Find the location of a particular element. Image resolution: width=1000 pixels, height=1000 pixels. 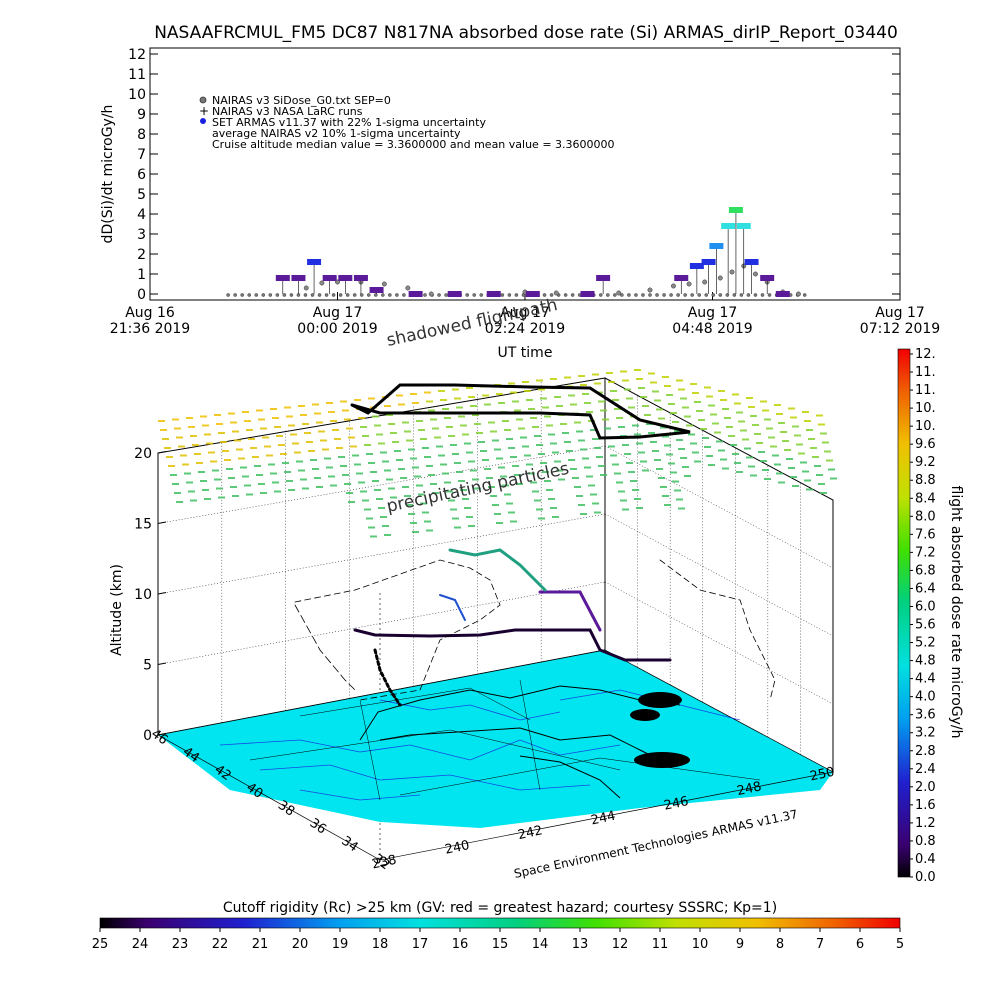

flight-track-left-loop is located at coordinates (325, 647).